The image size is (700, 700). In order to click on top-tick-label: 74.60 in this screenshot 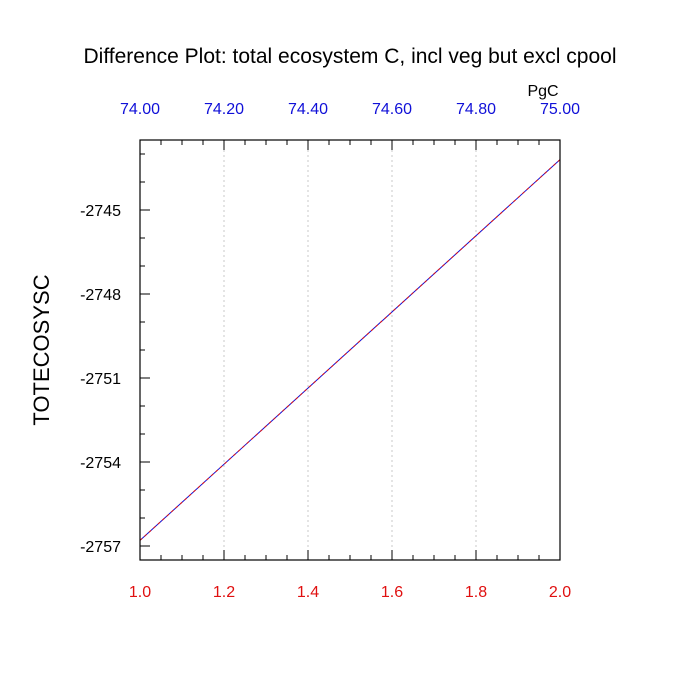, I will do `click(392, 109)`.